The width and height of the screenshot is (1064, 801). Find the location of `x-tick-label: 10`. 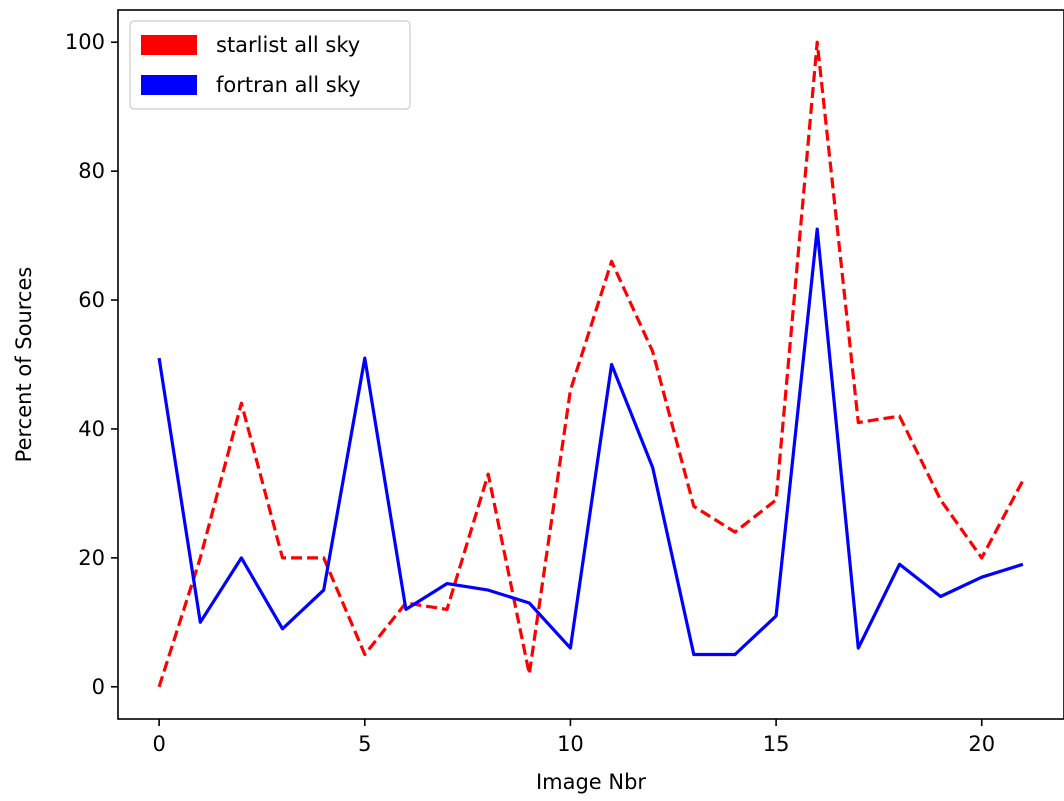

x-tick-label: 10 is located at coordinates (570, 744).